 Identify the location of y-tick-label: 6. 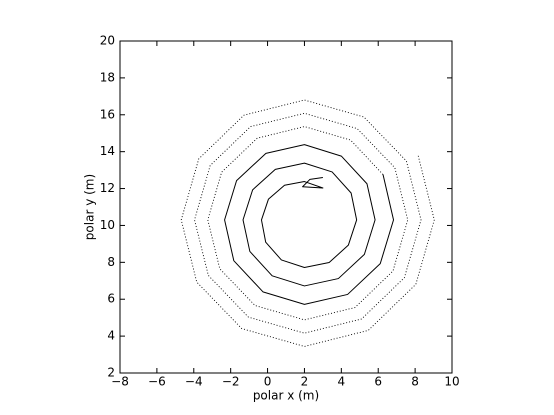
(111, 299).